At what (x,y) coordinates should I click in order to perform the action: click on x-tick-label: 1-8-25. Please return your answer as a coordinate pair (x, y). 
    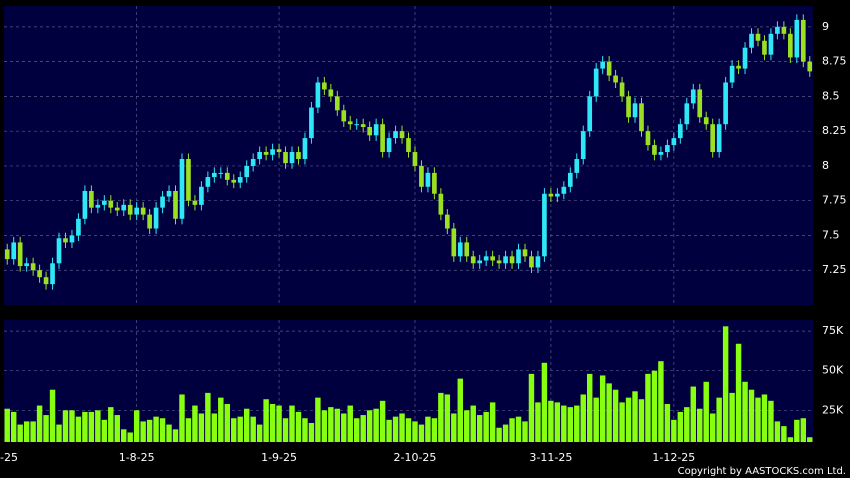
    Looking at the image, I should click on (137, 457).